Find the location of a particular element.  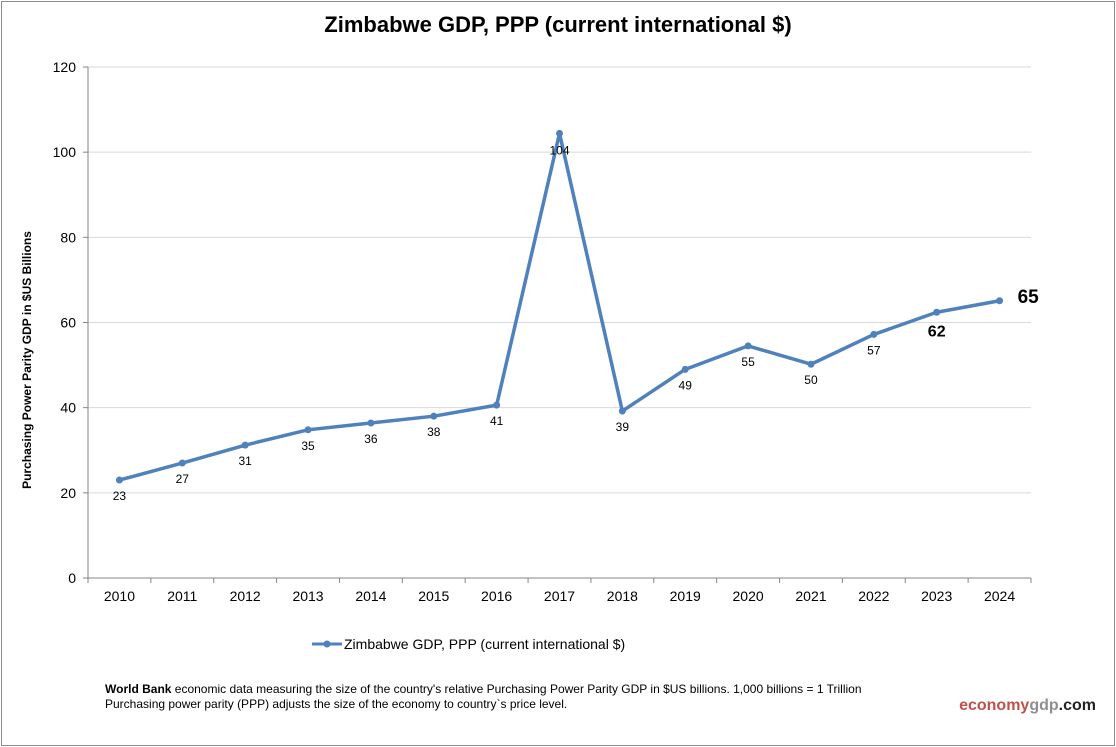

source-name: World Bank is located at coordinates (138, 689).